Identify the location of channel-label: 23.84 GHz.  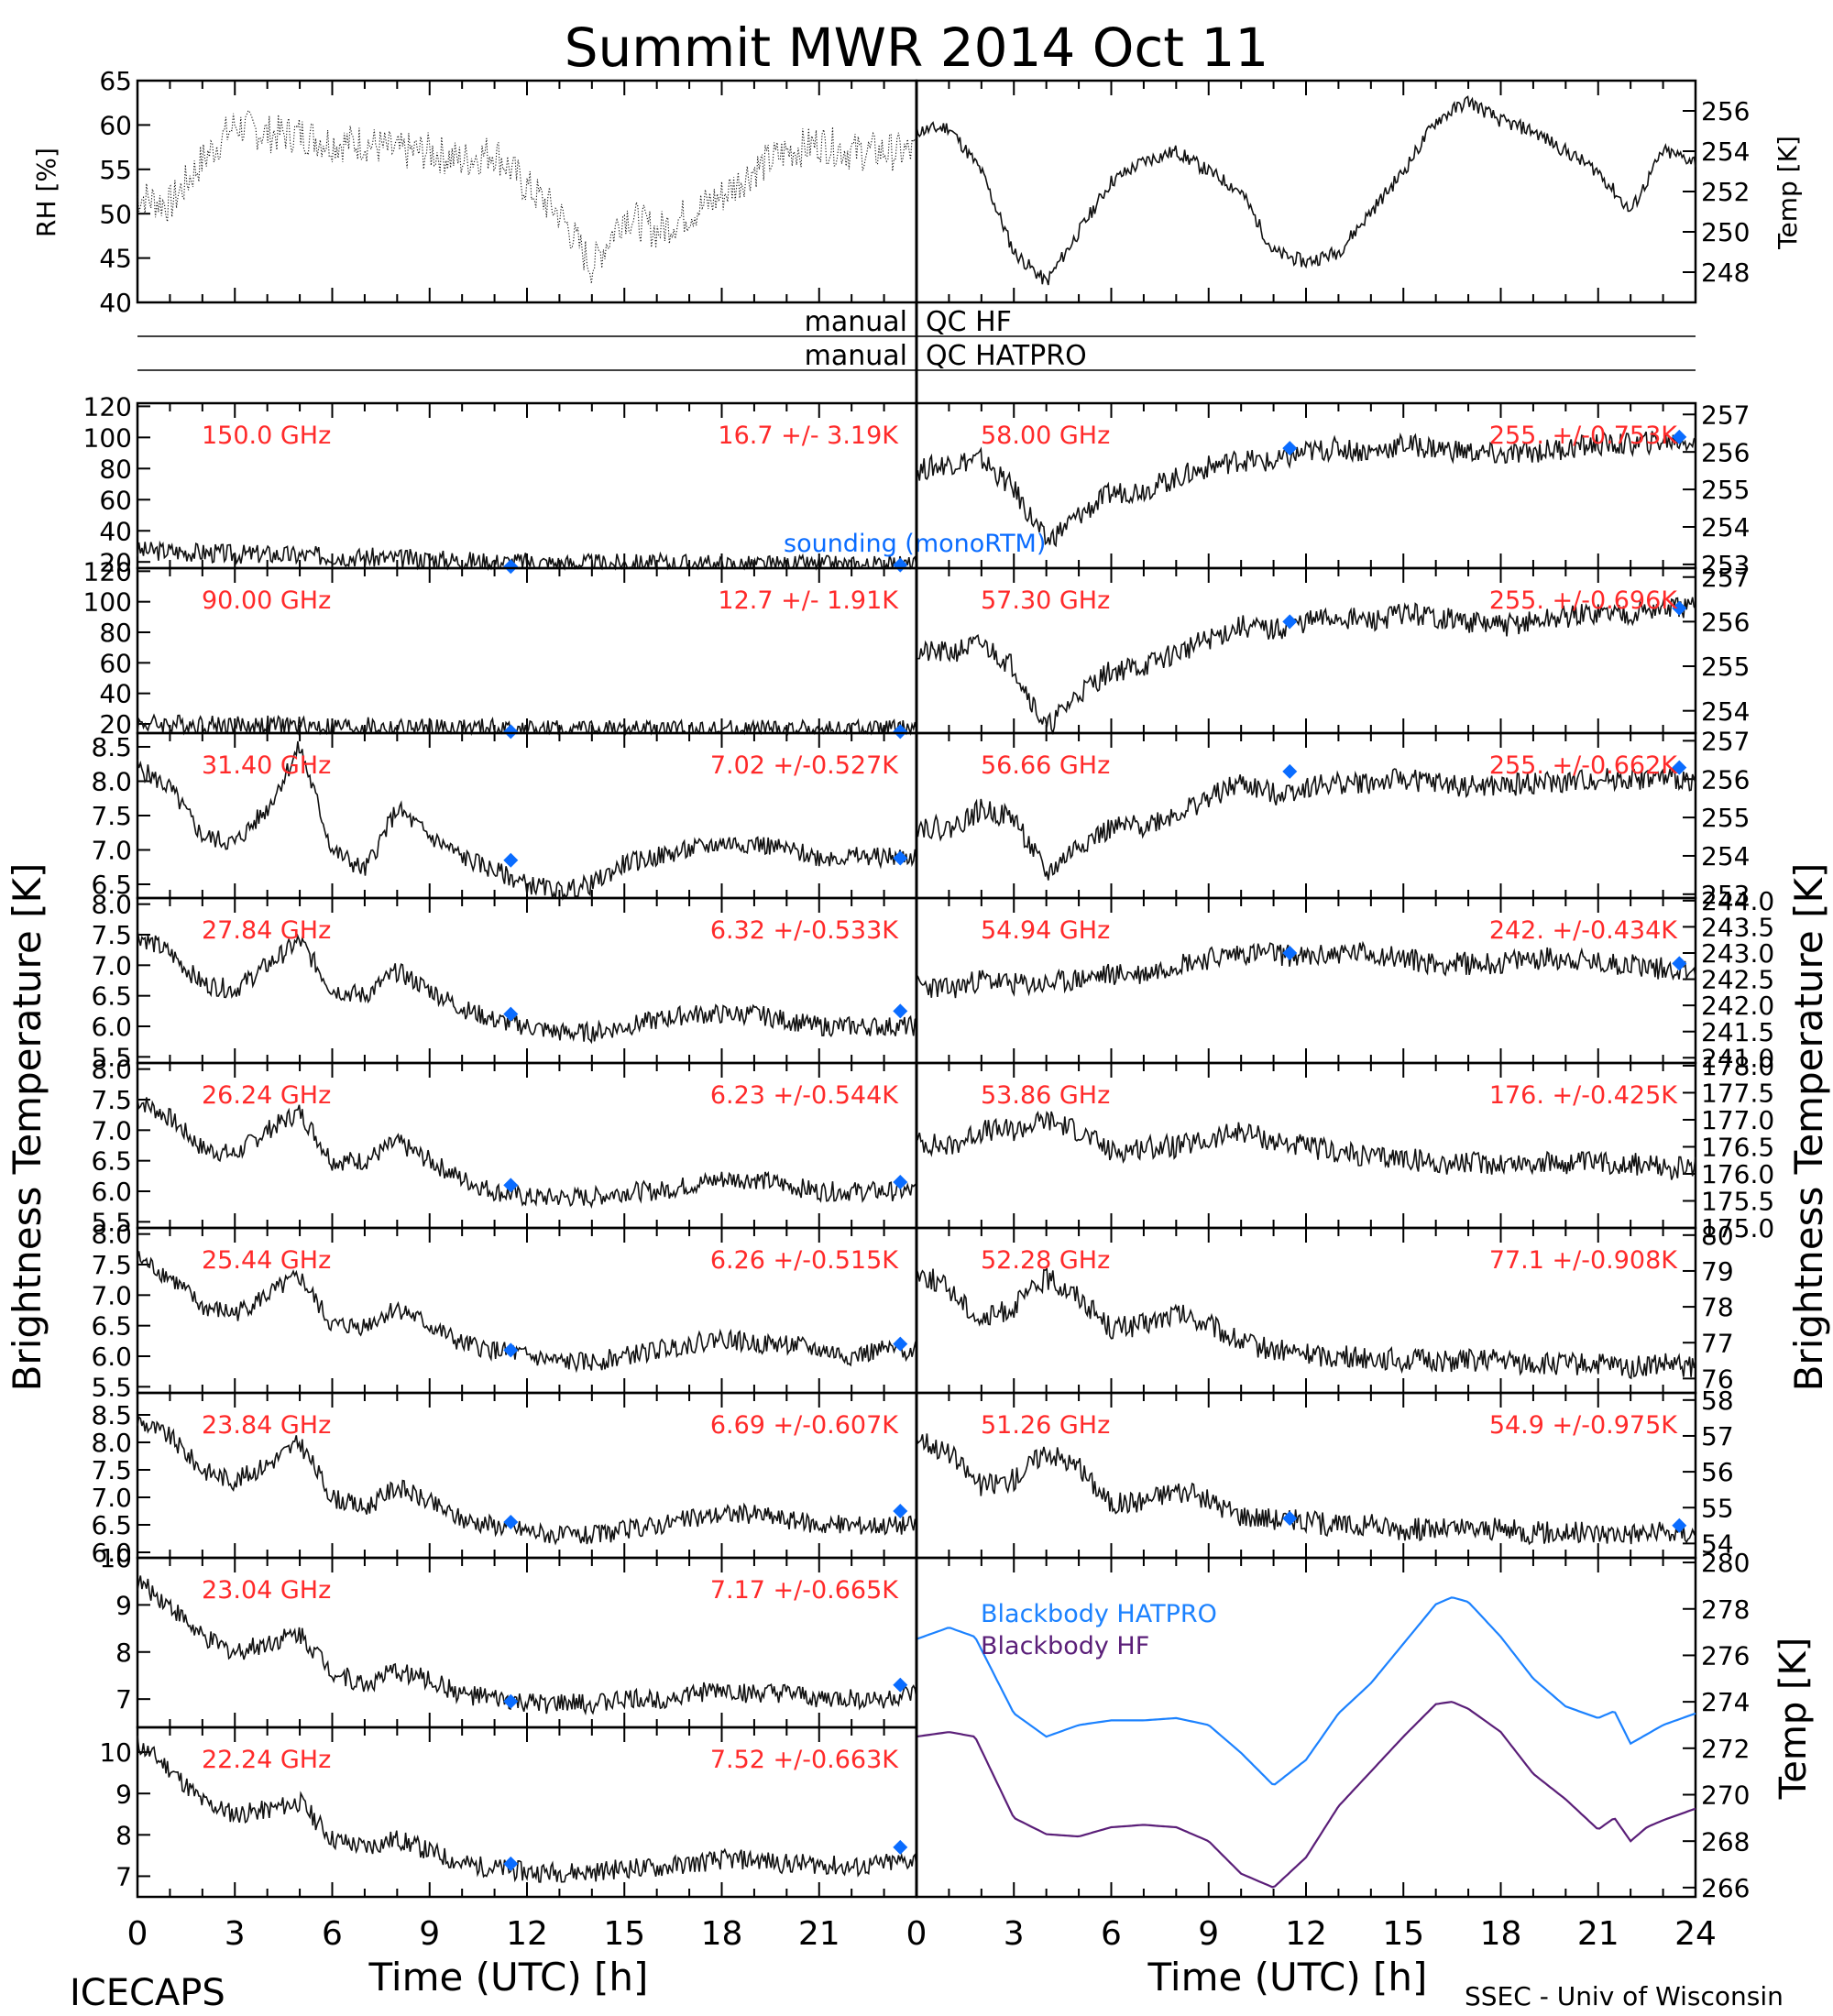
(266, 1425).